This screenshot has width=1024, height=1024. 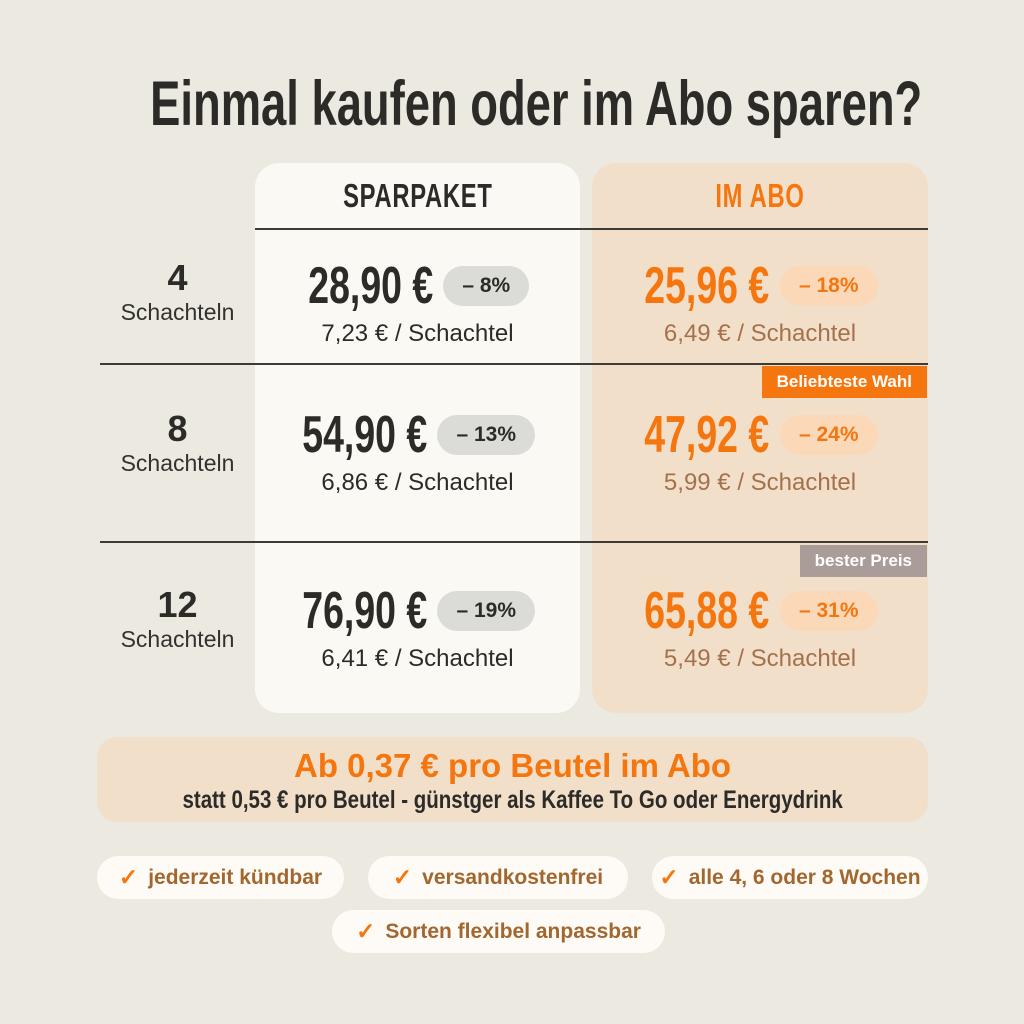 What do you see at coordinates (235, 877) in the screenshot?
I see `feature-label: jederzeit kündbar` at bounding box center [235, 877].